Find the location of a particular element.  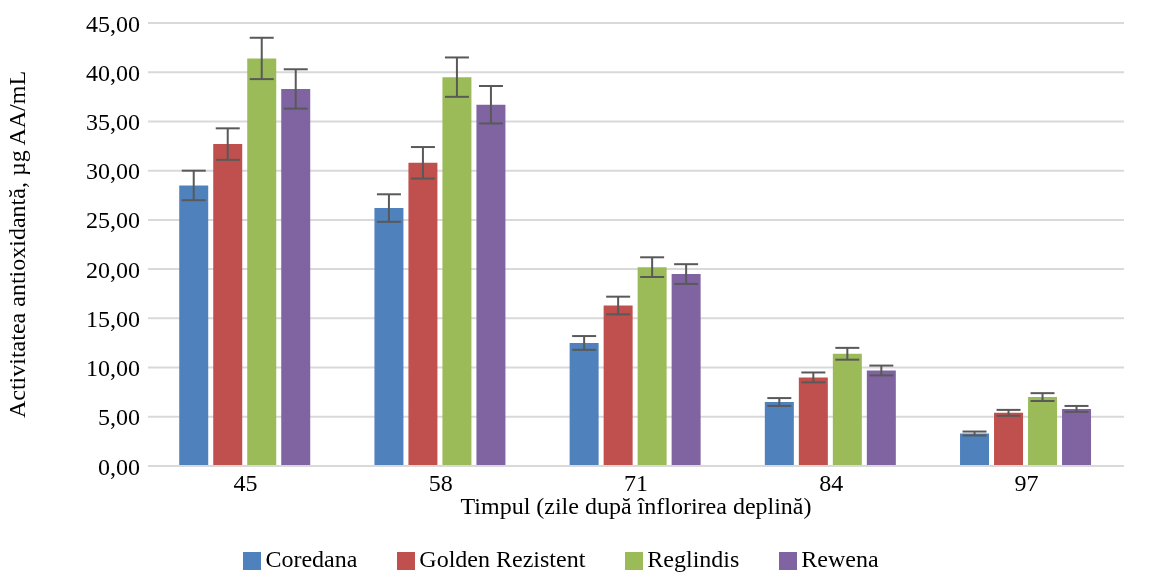

x-tick-label: 45 is located at coordinates (245, 483).